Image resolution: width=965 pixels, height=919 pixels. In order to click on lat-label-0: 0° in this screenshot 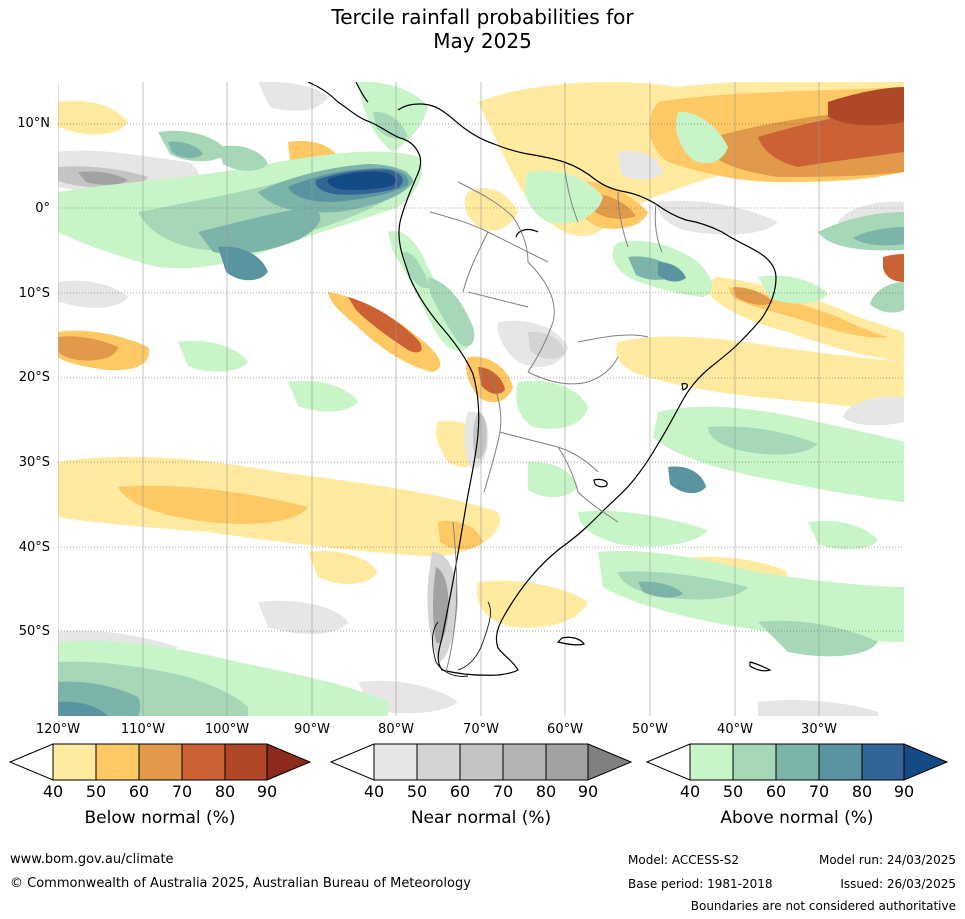, I will do `click(42, 208)`.